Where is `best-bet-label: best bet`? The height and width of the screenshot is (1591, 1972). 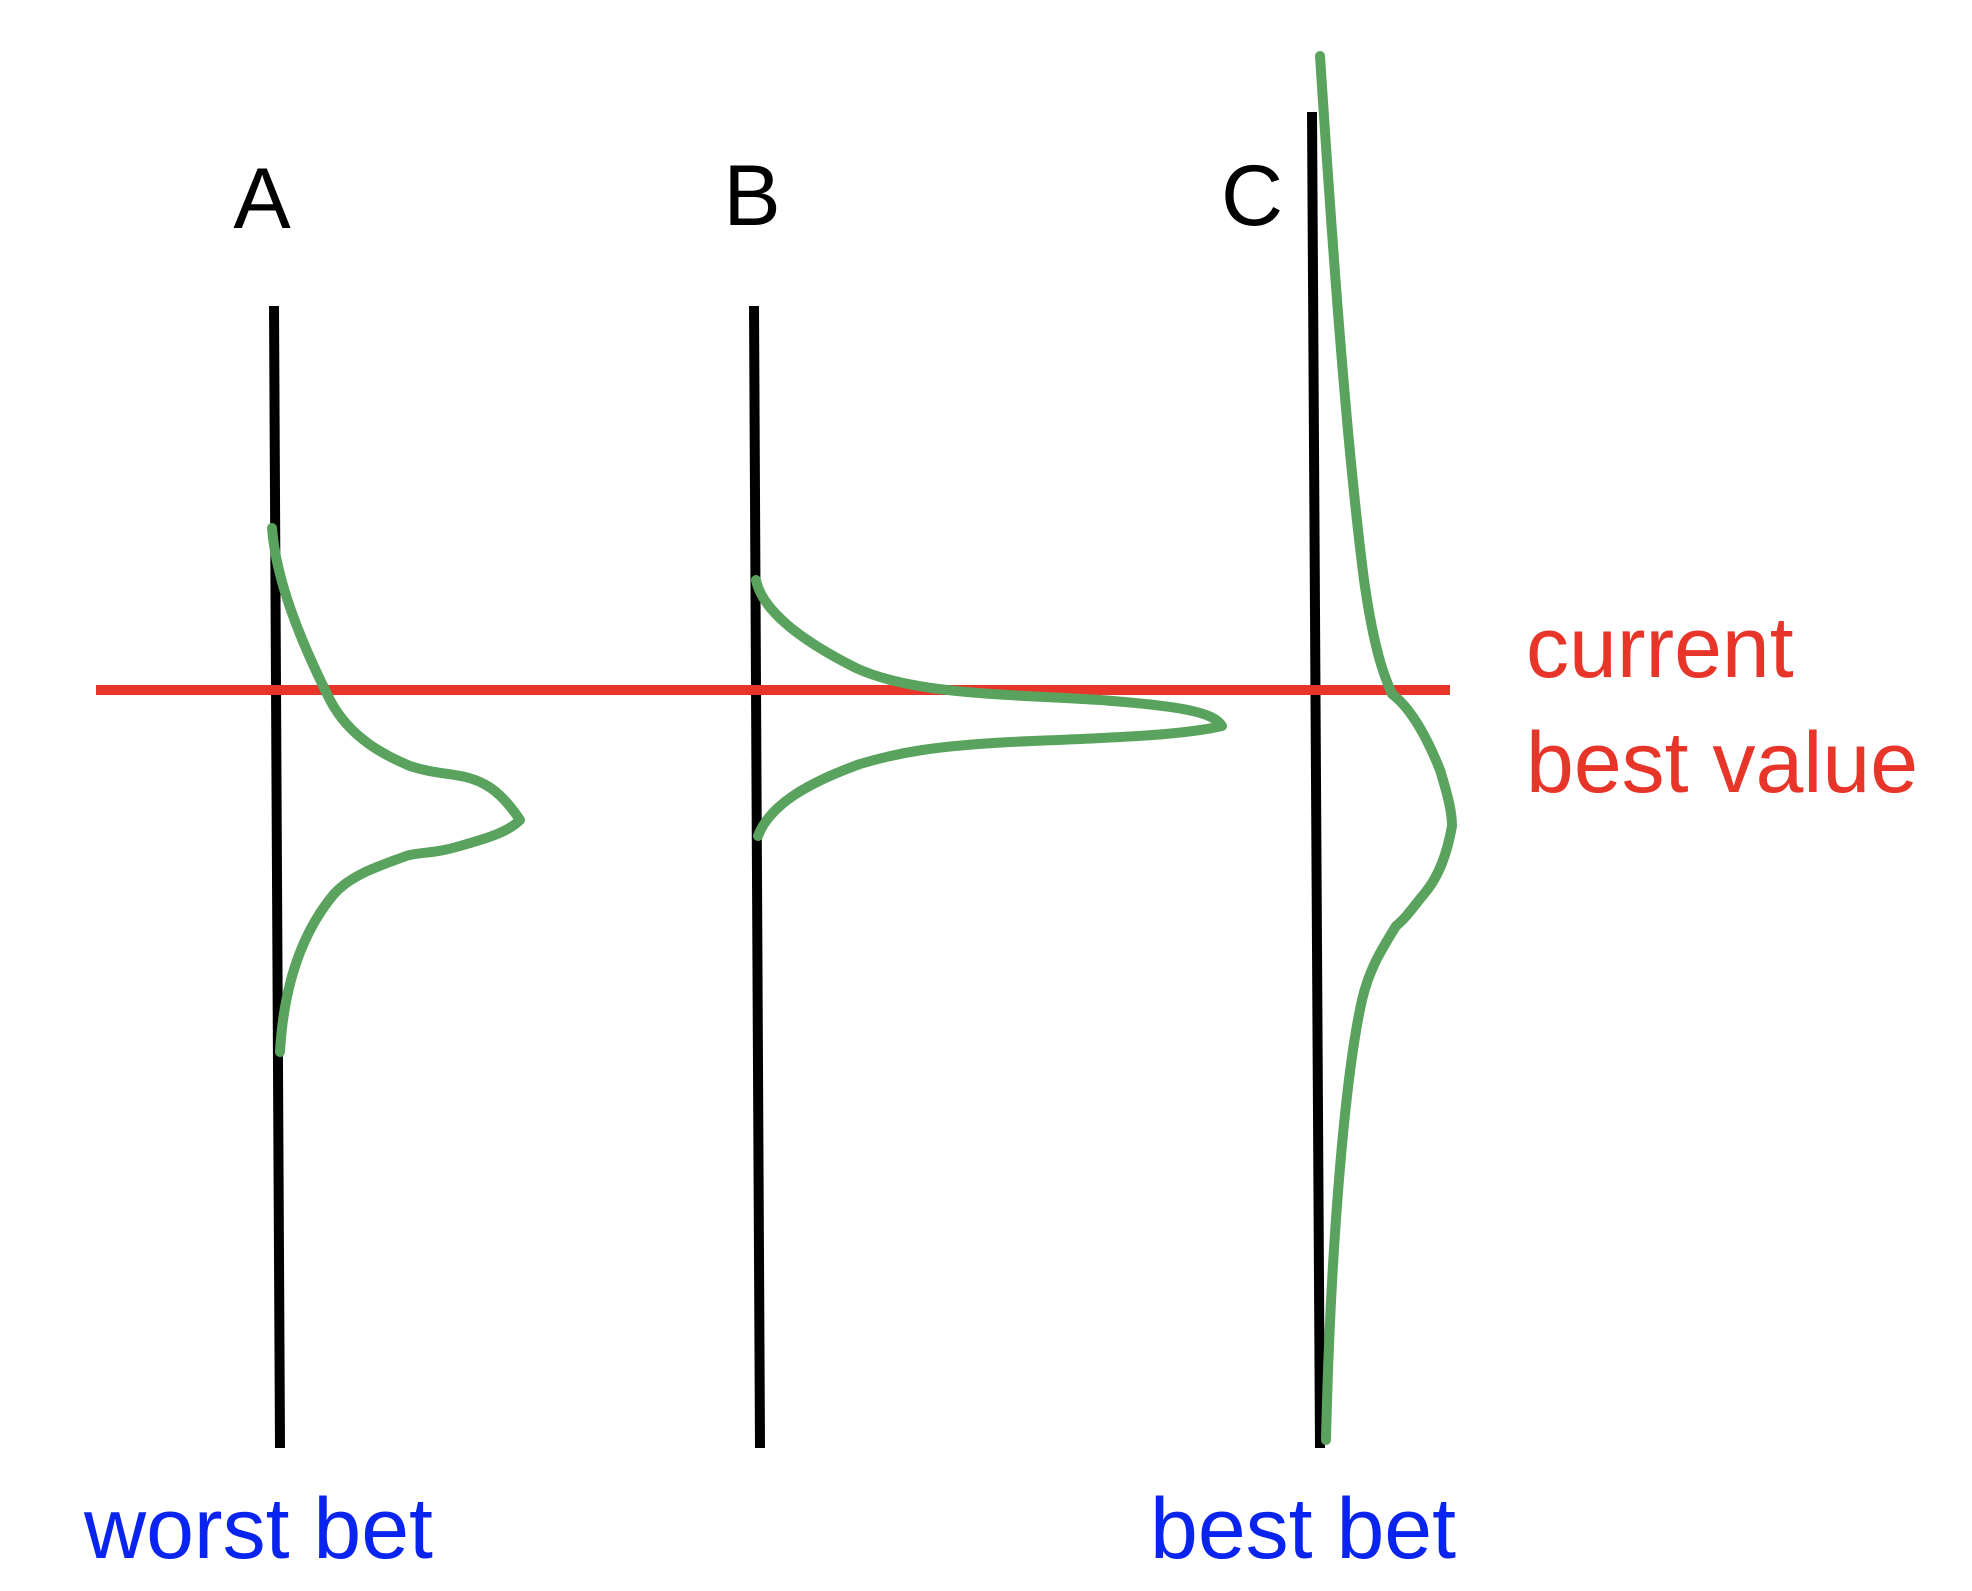
best-bet-label: best bet is located at coordinates (1303, 1529).